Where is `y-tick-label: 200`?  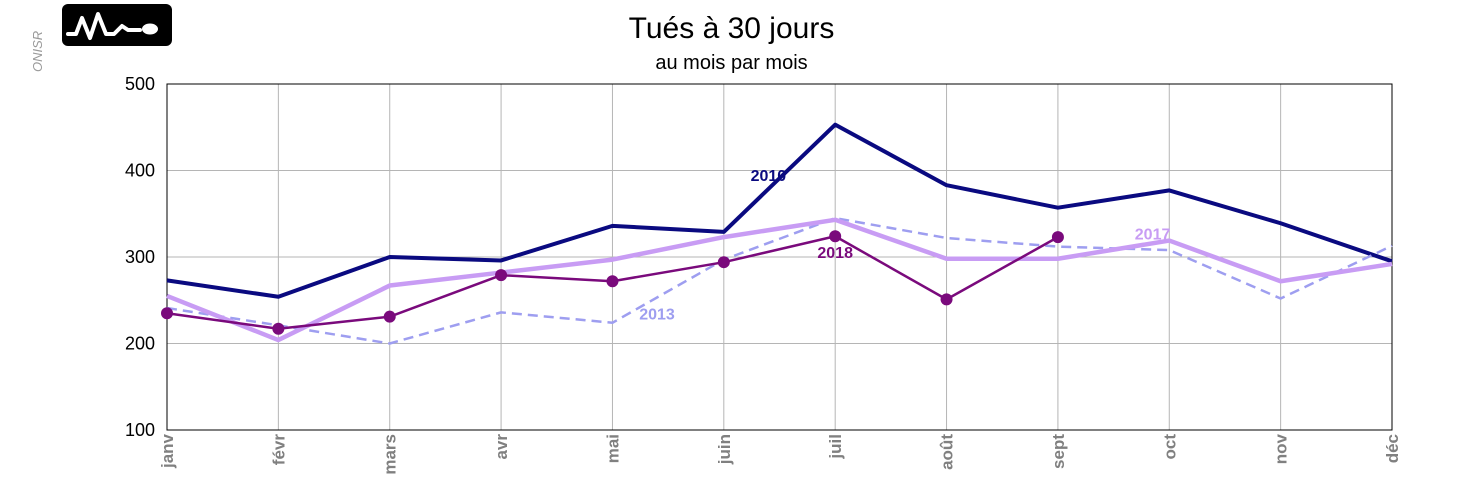
y-tick-label: 200 is located at coordinates (140, 344).